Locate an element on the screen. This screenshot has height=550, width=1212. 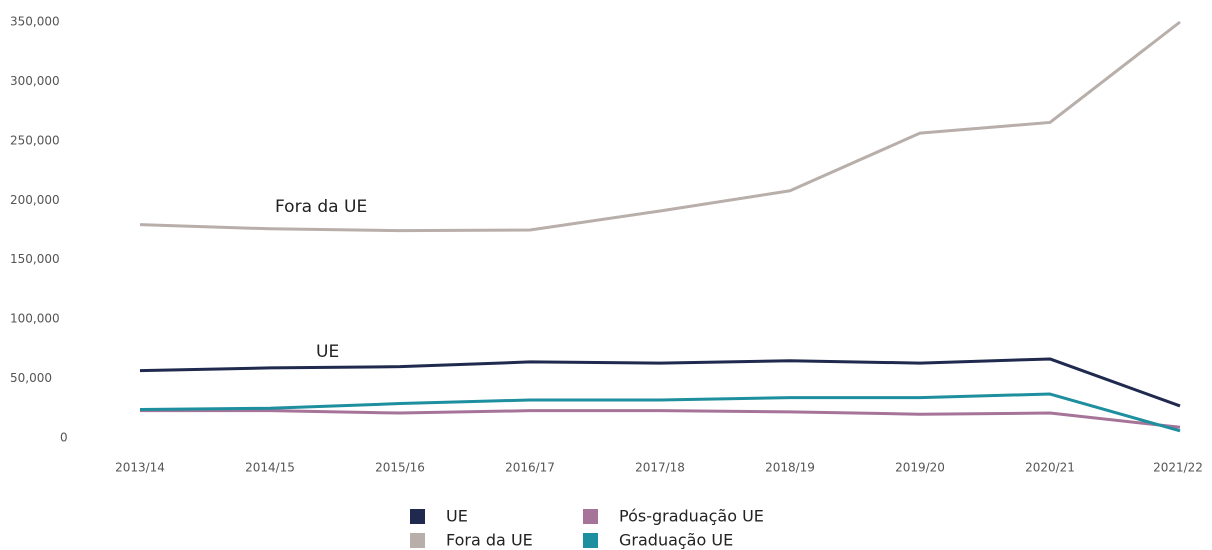
x-tick-label: 2015/16 is located at coordinates (400, 468).